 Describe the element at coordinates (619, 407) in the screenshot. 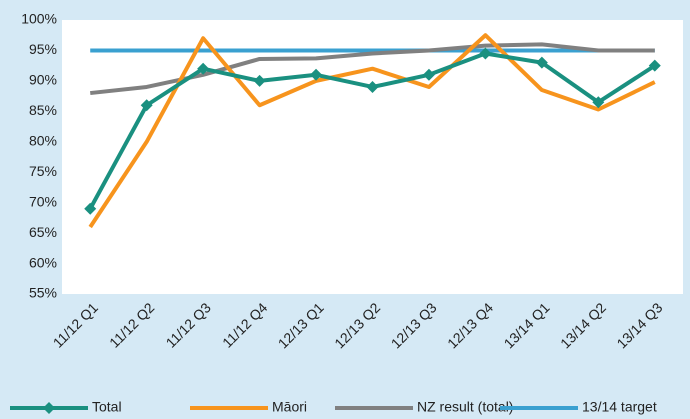

I see `legend-label: 13/14 target` at that location.